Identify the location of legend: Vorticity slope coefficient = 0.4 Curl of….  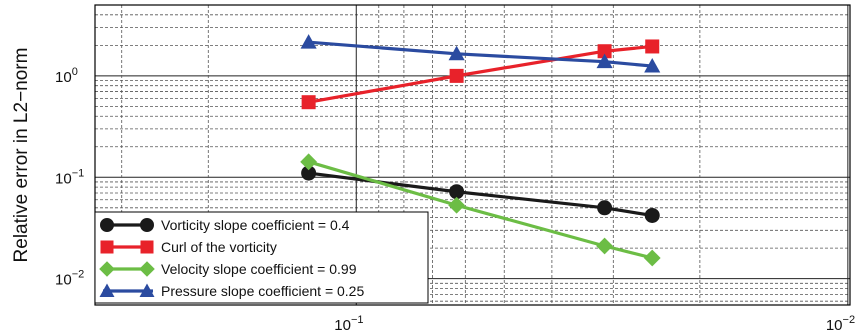
(261, 257).